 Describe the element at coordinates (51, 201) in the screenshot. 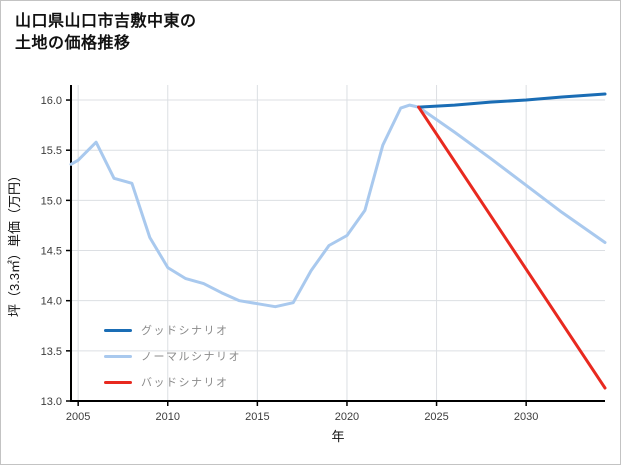

I see `y-tick-label: 15.0` at that location.